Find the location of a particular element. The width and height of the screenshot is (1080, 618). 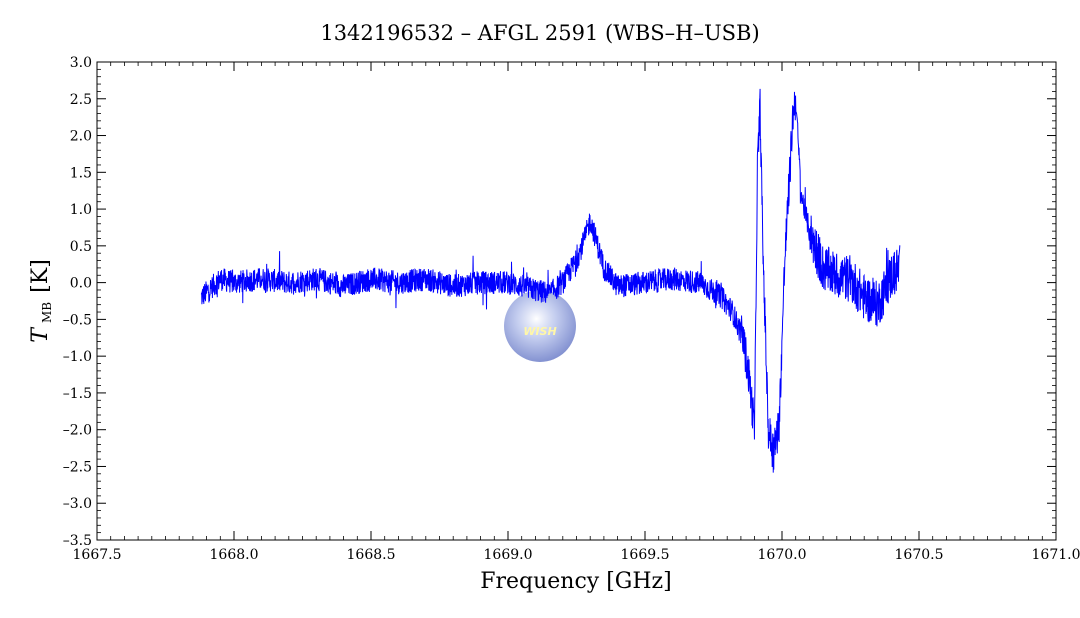

x-axis-label: Frequency [GHz] is located at coordinates (576, 581).